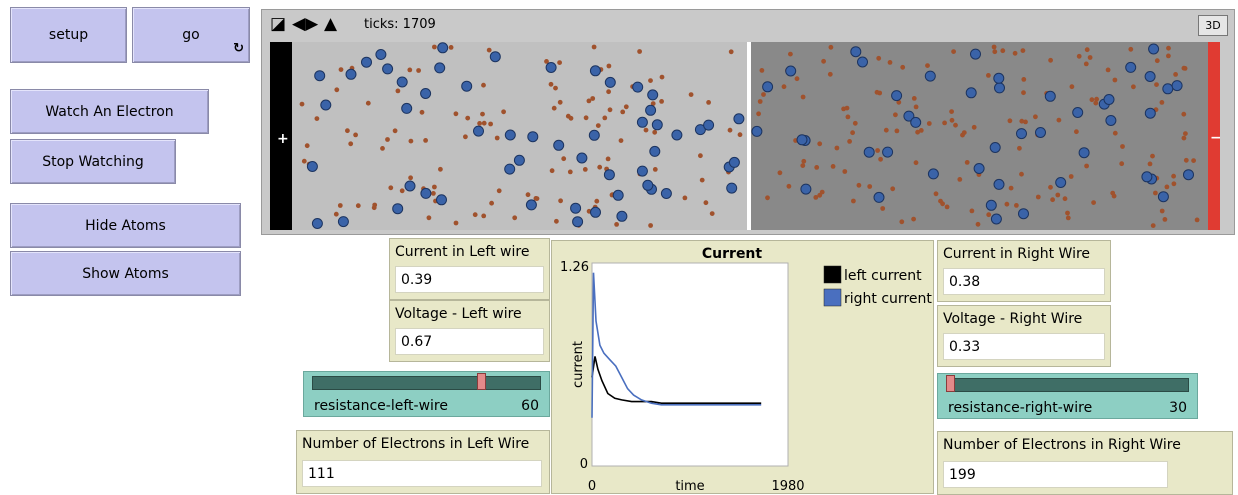 This screenshot has height=495, width=1238. What do you see at coordinates (950, 383) in the screenshot?
I see `resistance-right-handle` at bounding box center [950, 383].